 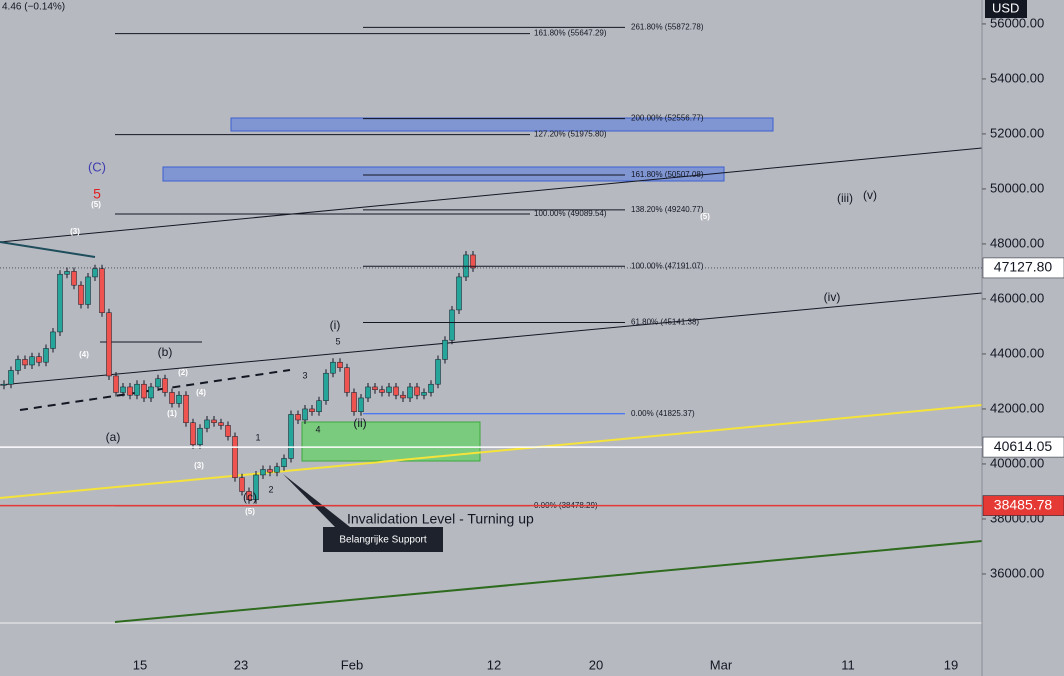 I want to click on y-tick-label: 52000.00, so click(x=1017, y=132).